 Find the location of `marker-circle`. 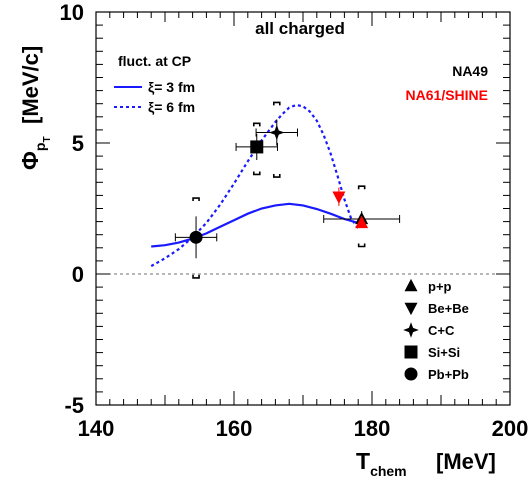

marker-circle is located at coordinates (196, 237).